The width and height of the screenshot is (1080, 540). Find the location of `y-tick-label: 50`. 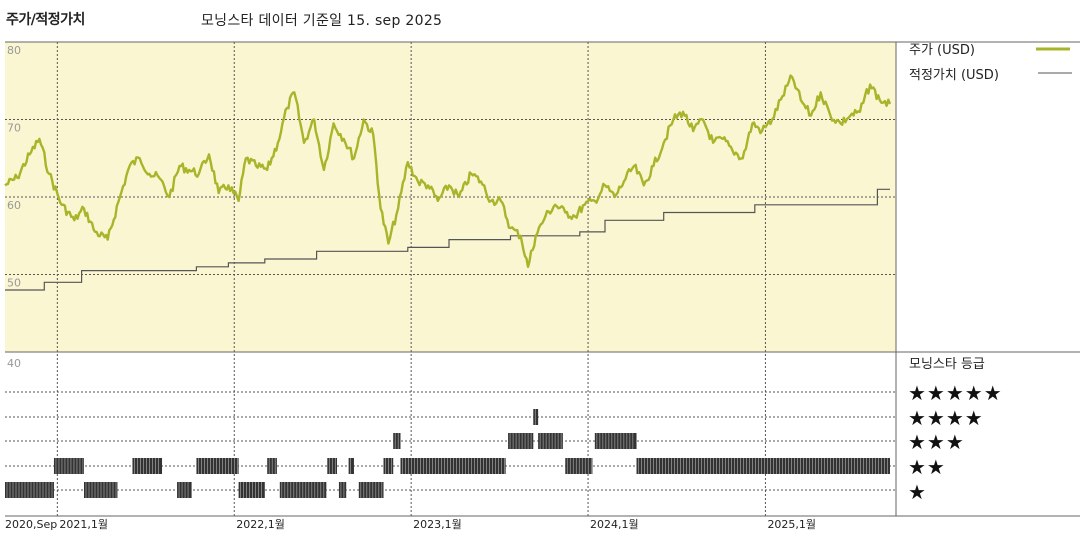

y-tick-label: 50 is located at coordinates (14, 283).